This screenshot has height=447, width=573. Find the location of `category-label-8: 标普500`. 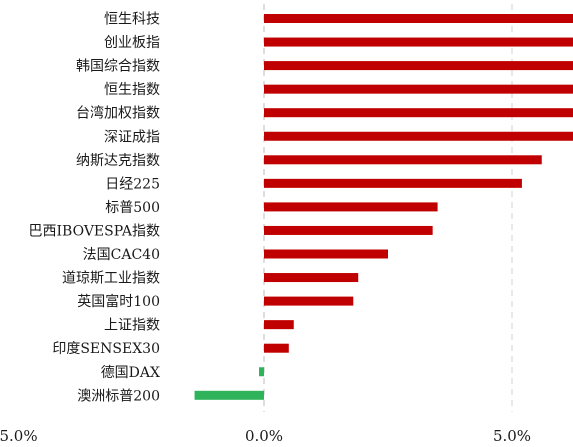

category-label-8: 标普500 is located at coordinates (132, 208).